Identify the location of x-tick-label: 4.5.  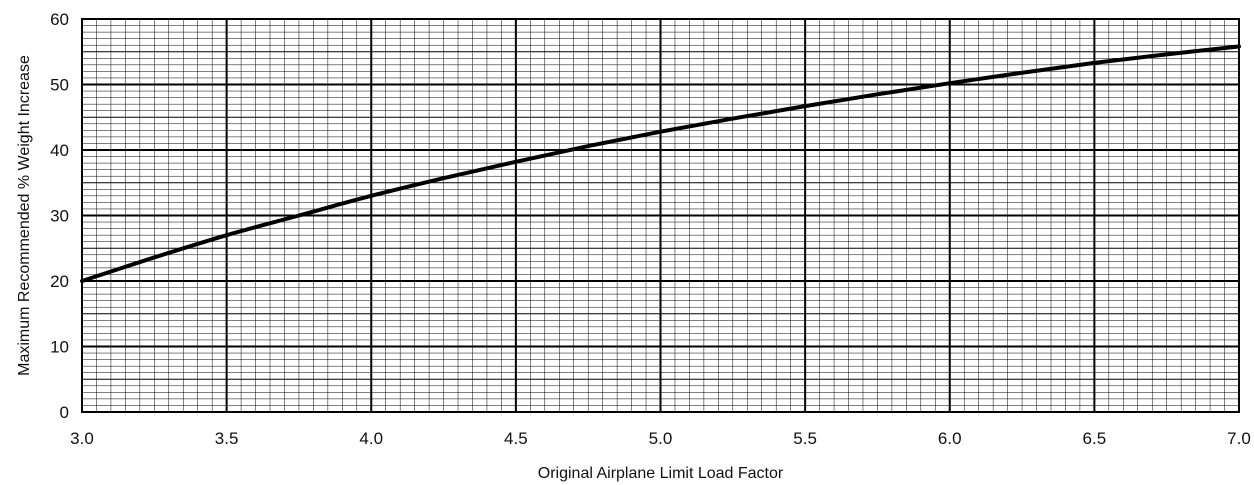
(516, 438).